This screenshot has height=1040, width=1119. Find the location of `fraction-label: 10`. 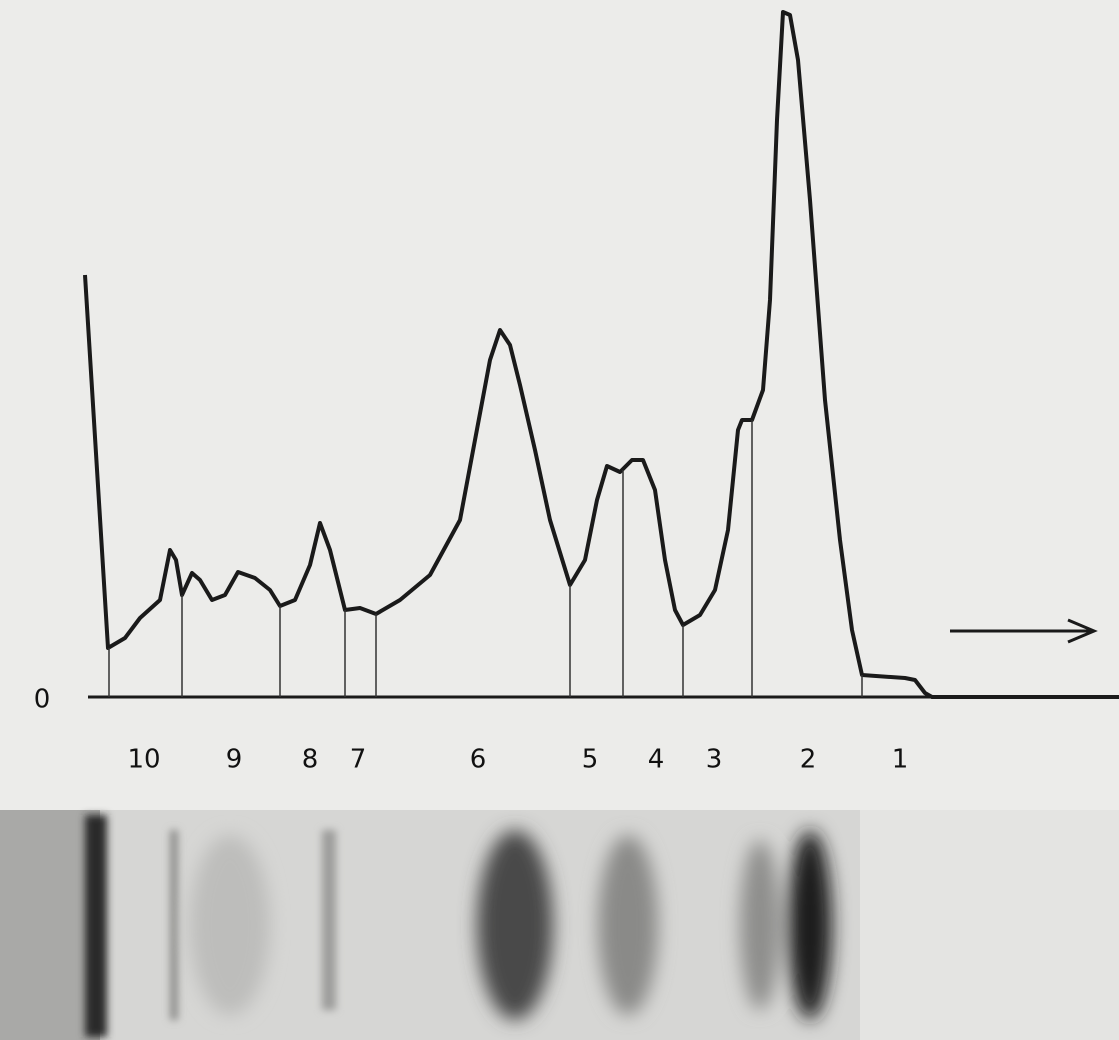

fraction-label: 10 is located at coordinates (143, 760).